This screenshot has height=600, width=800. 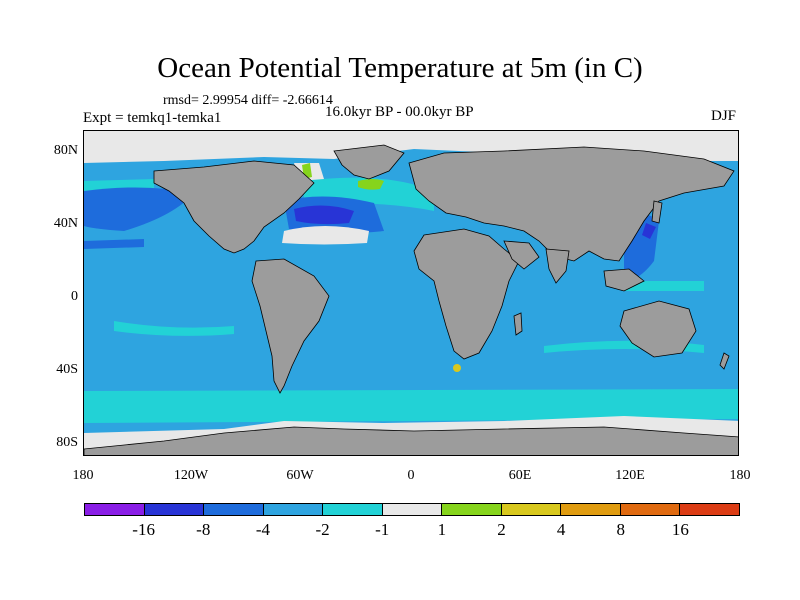 I want to click on lon-label-120w: 120W, so click(x=191, y=475).